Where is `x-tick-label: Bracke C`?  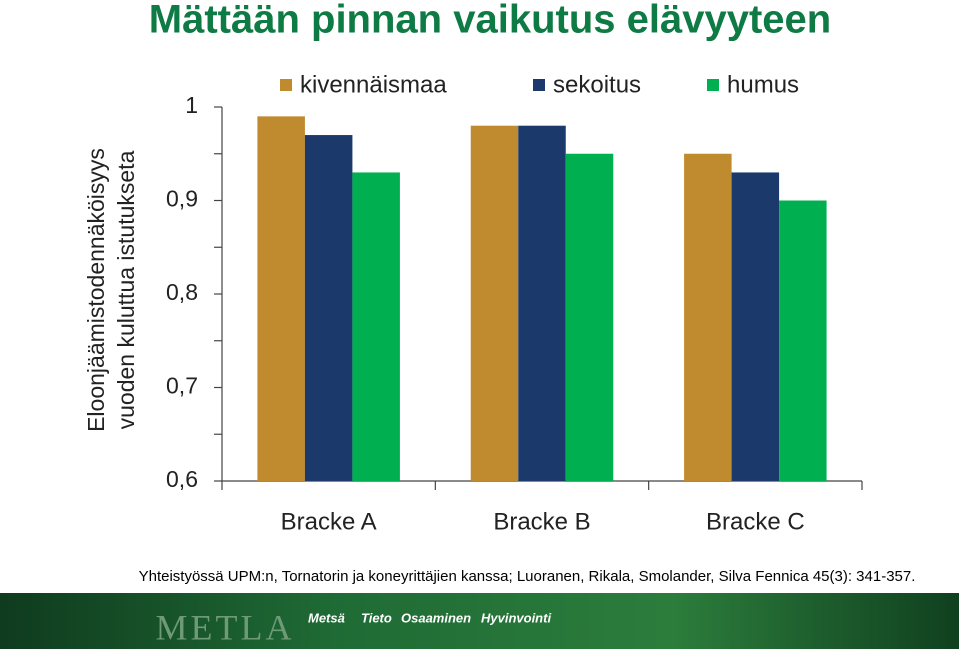 x-tick-label: Bracke C is located at coordinates (755, 521).